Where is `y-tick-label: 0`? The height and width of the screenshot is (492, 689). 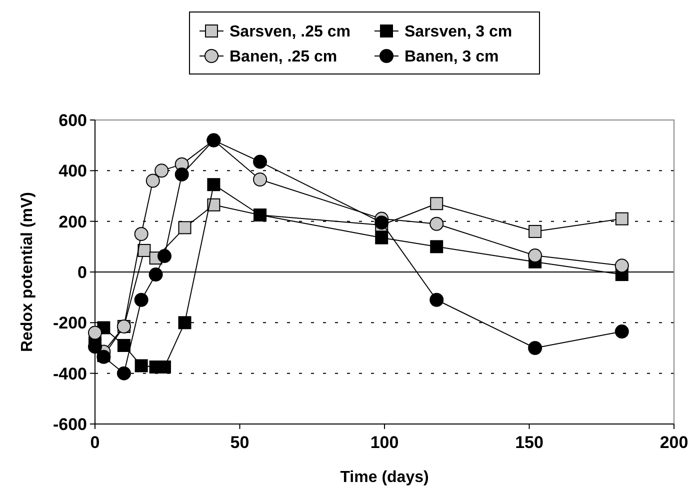 y-tick-label: 0 is located at coordinates (82, 272).